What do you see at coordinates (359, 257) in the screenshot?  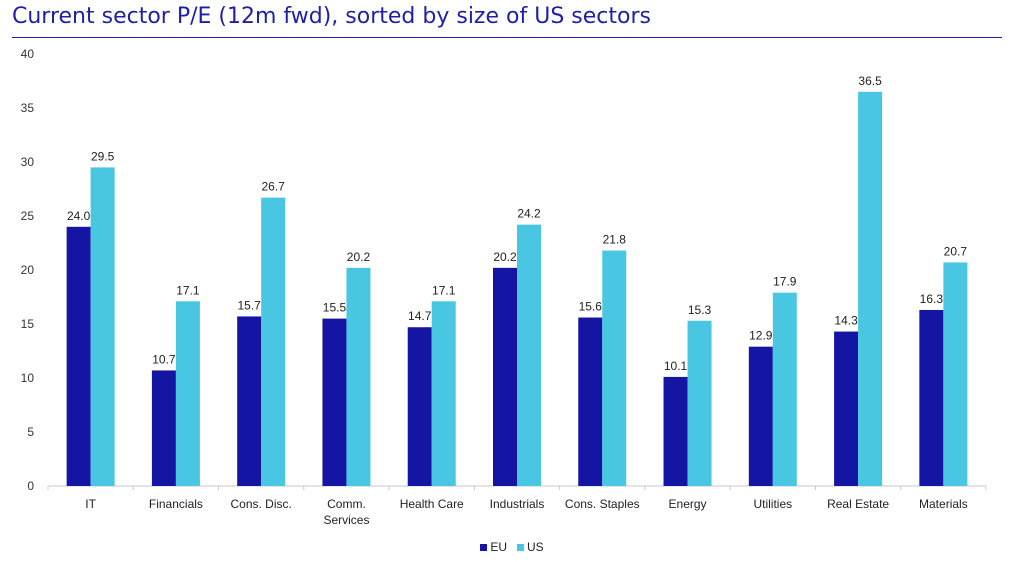 I see `data-label-us: 20.2` at bounding box center [359, 257].